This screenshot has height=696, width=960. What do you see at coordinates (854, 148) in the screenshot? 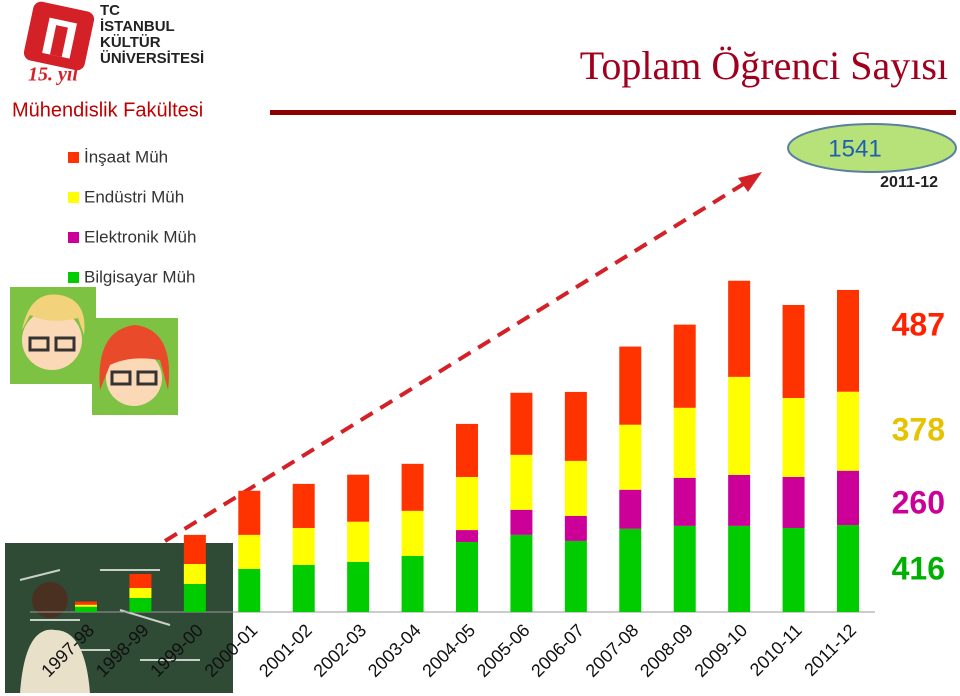
I see `total-label: 1541` at bounding box center [854, 148].